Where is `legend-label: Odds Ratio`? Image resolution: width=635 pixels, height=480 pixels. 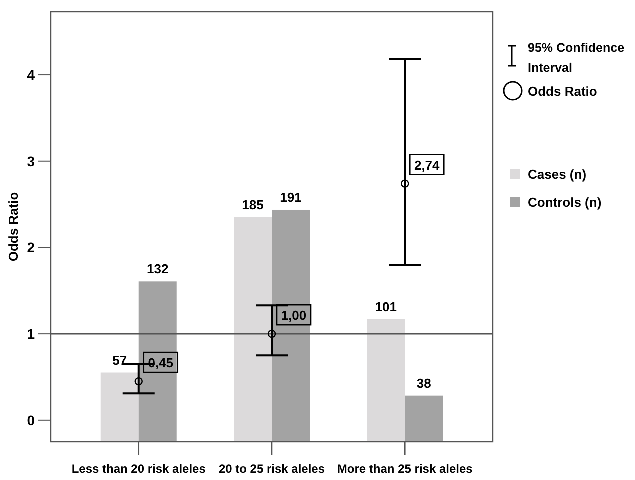 legend-label: Odds Ratio is located at coordinates (563, 91).